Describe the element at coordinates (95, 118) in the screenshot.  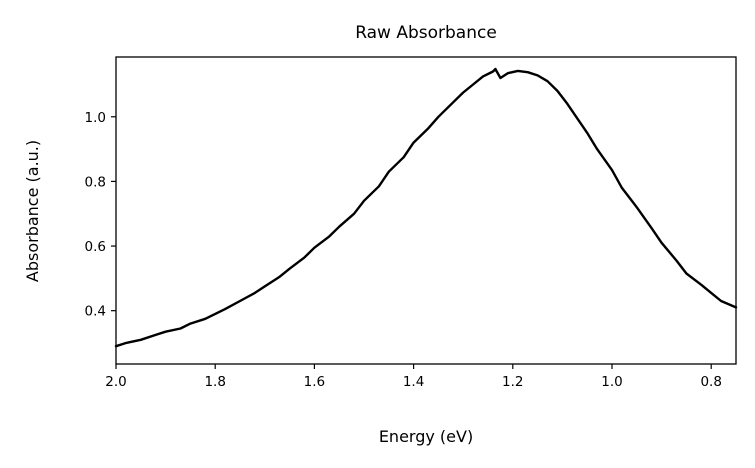
I see `y-tick-label: 1.0` at that location.